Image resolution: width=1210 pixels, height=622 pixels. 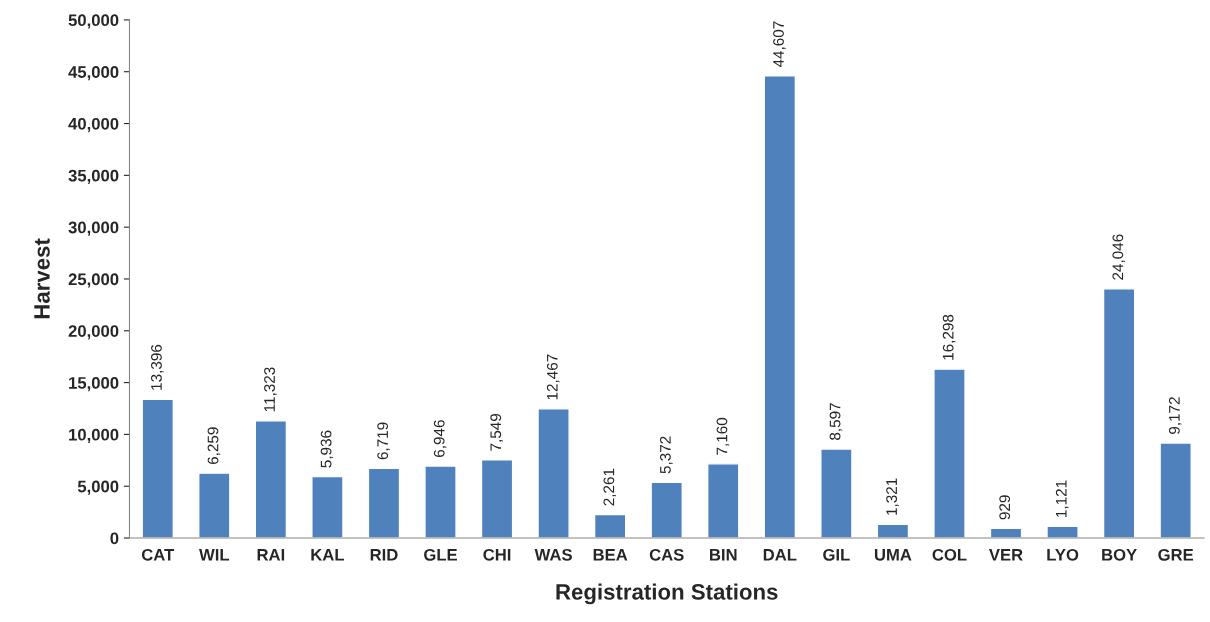 What do you see at coordinates (94, 384) in the screenshot?
I see `y-tick-label: 15,000` at bounding box center [94, 384].